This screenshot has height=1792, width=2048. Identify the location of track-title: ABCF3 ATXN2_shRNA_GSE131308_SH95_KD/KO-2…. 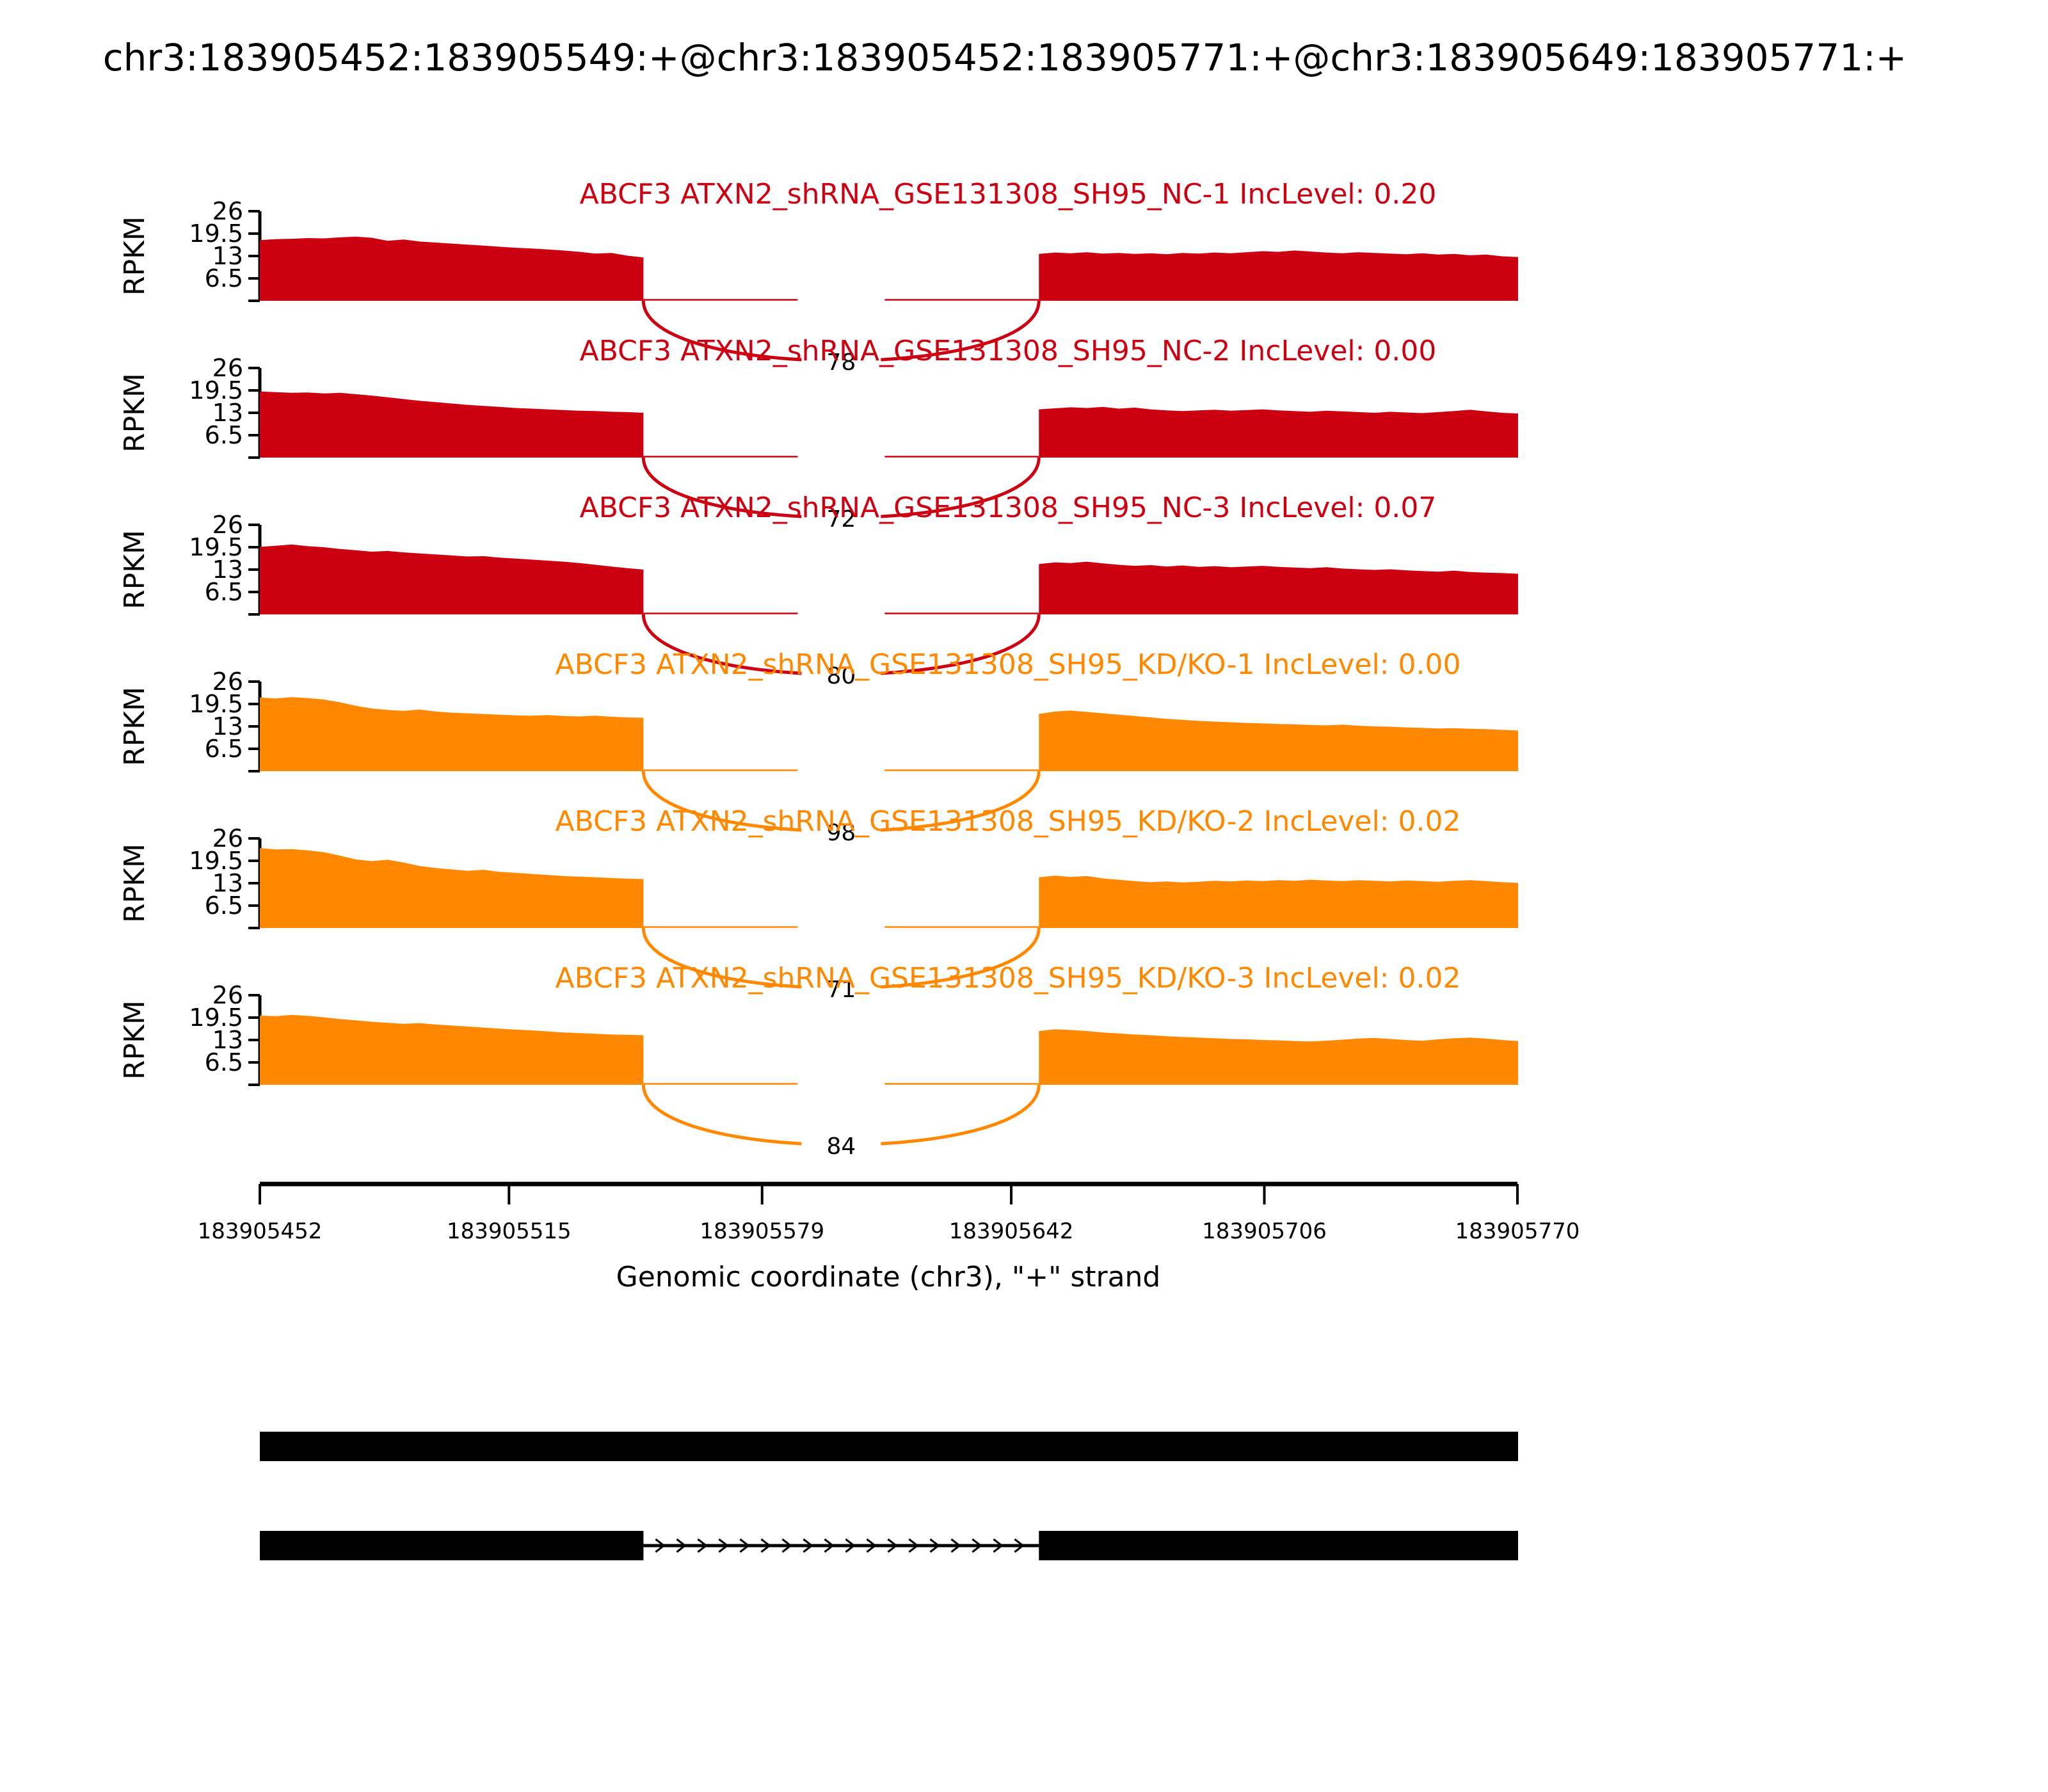
(1007, 821).